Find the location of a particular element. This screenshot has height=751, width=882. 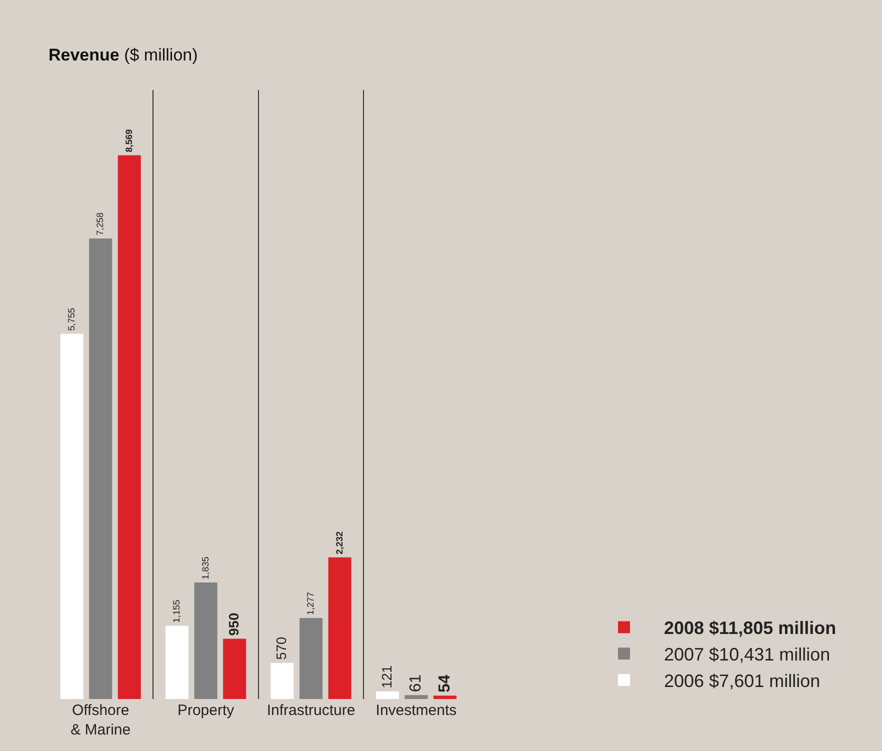

x-tick-label: Investments is located at coordinates (416, 710).